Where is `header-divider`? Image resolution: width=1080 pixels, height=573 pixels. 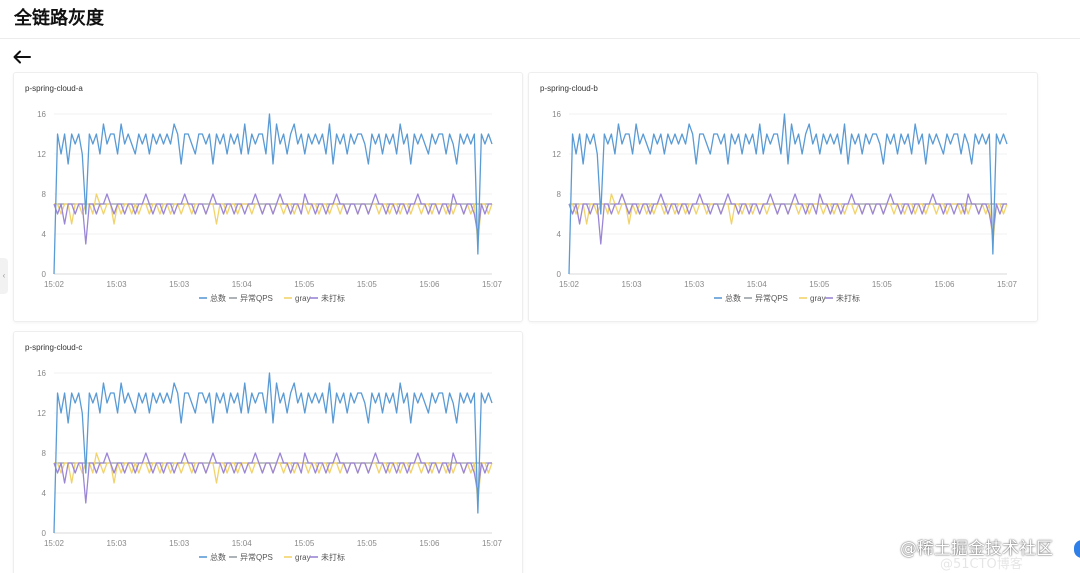
header-divider is located at coordinates (540, 38).